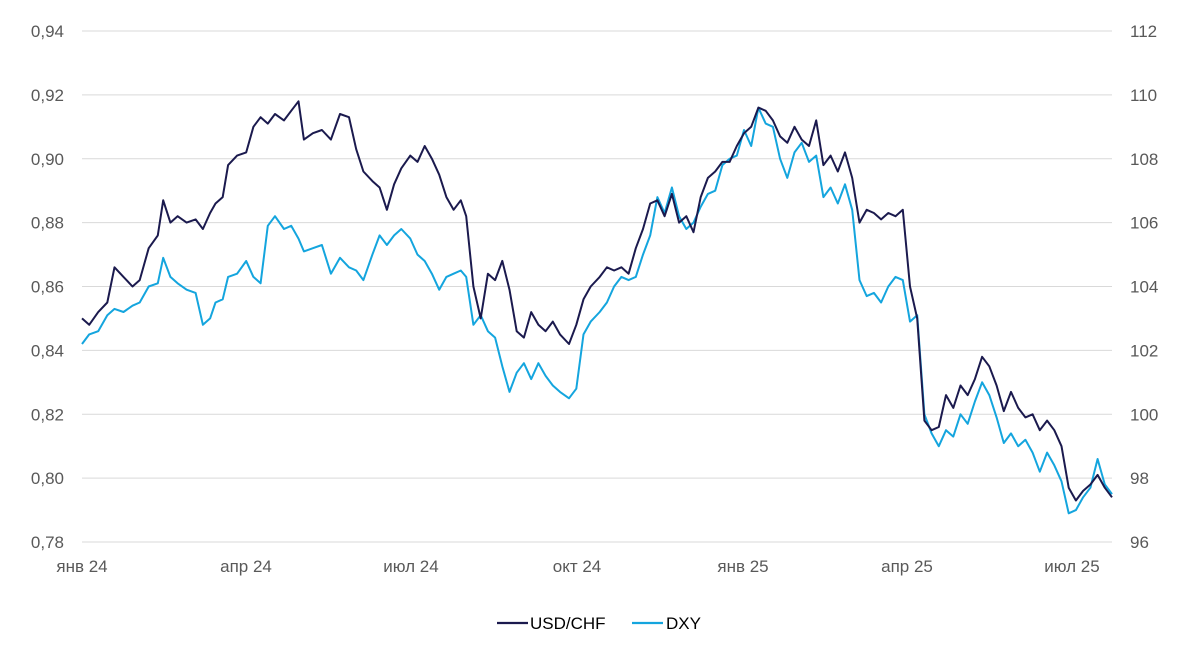  What do you see at coordinates (47, 350) in the screenshot?
I see `left-axis-tick-label: 0,84` at bounding box center [47, 350].